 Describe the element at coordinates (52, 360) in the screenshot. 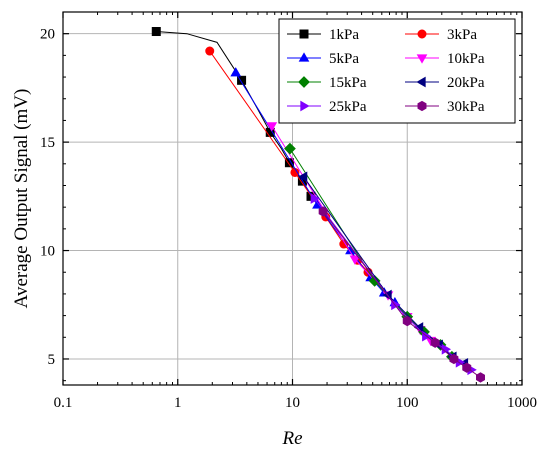

I see `y-tick-label: 5` at that location.